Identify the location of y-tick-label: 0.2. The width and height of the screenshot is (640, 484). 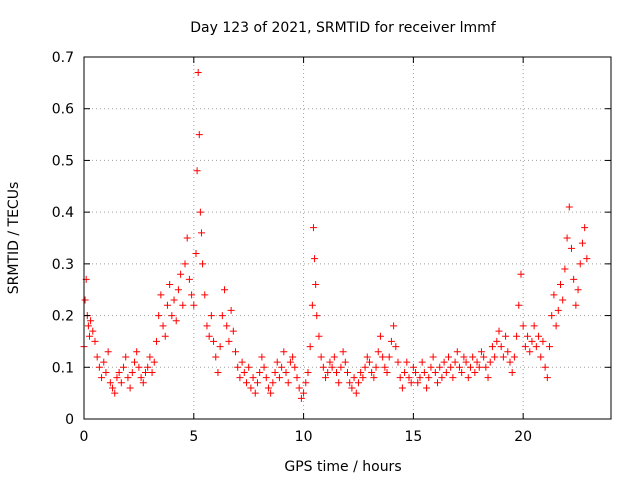
(63, 317).